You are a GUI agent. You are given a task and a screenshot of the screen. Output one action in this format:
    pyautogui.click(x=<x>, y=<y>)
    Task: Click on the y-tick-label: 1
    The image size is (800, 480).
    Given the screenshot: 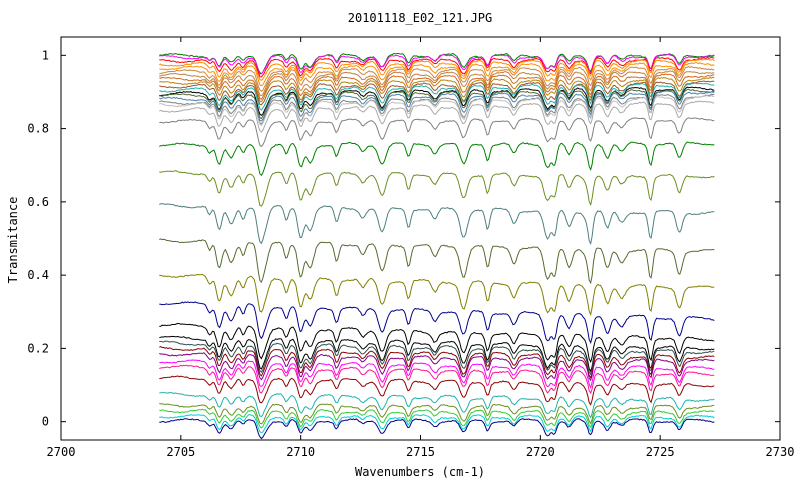 What is the action you would take?
    pyautogui.click(x=45, y=55)
    